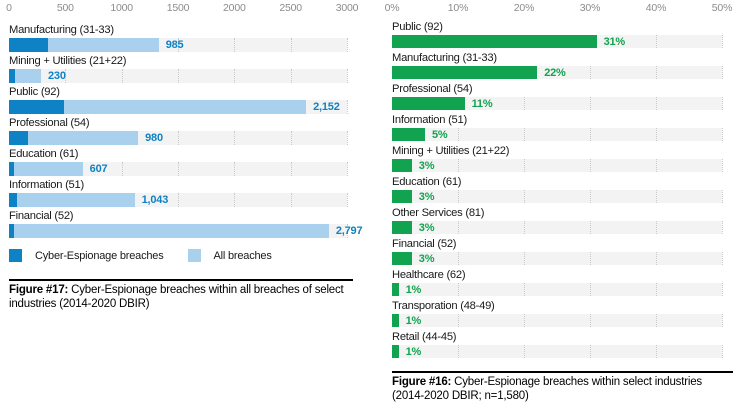  I want to click on category-label: Healthcare (62), so click(429, 275).